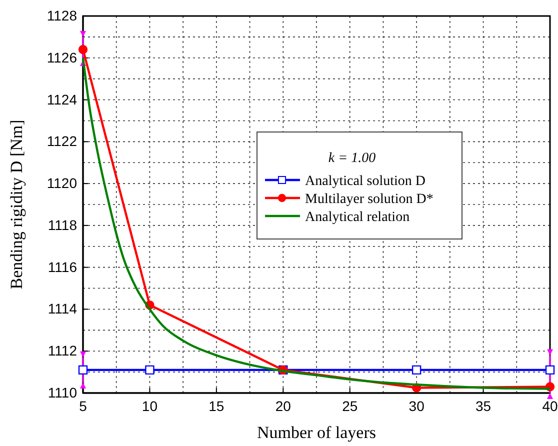  Describe the element at coordinates (216, 406) in the screenshot. I see `x-tick-label: 15` at that location.